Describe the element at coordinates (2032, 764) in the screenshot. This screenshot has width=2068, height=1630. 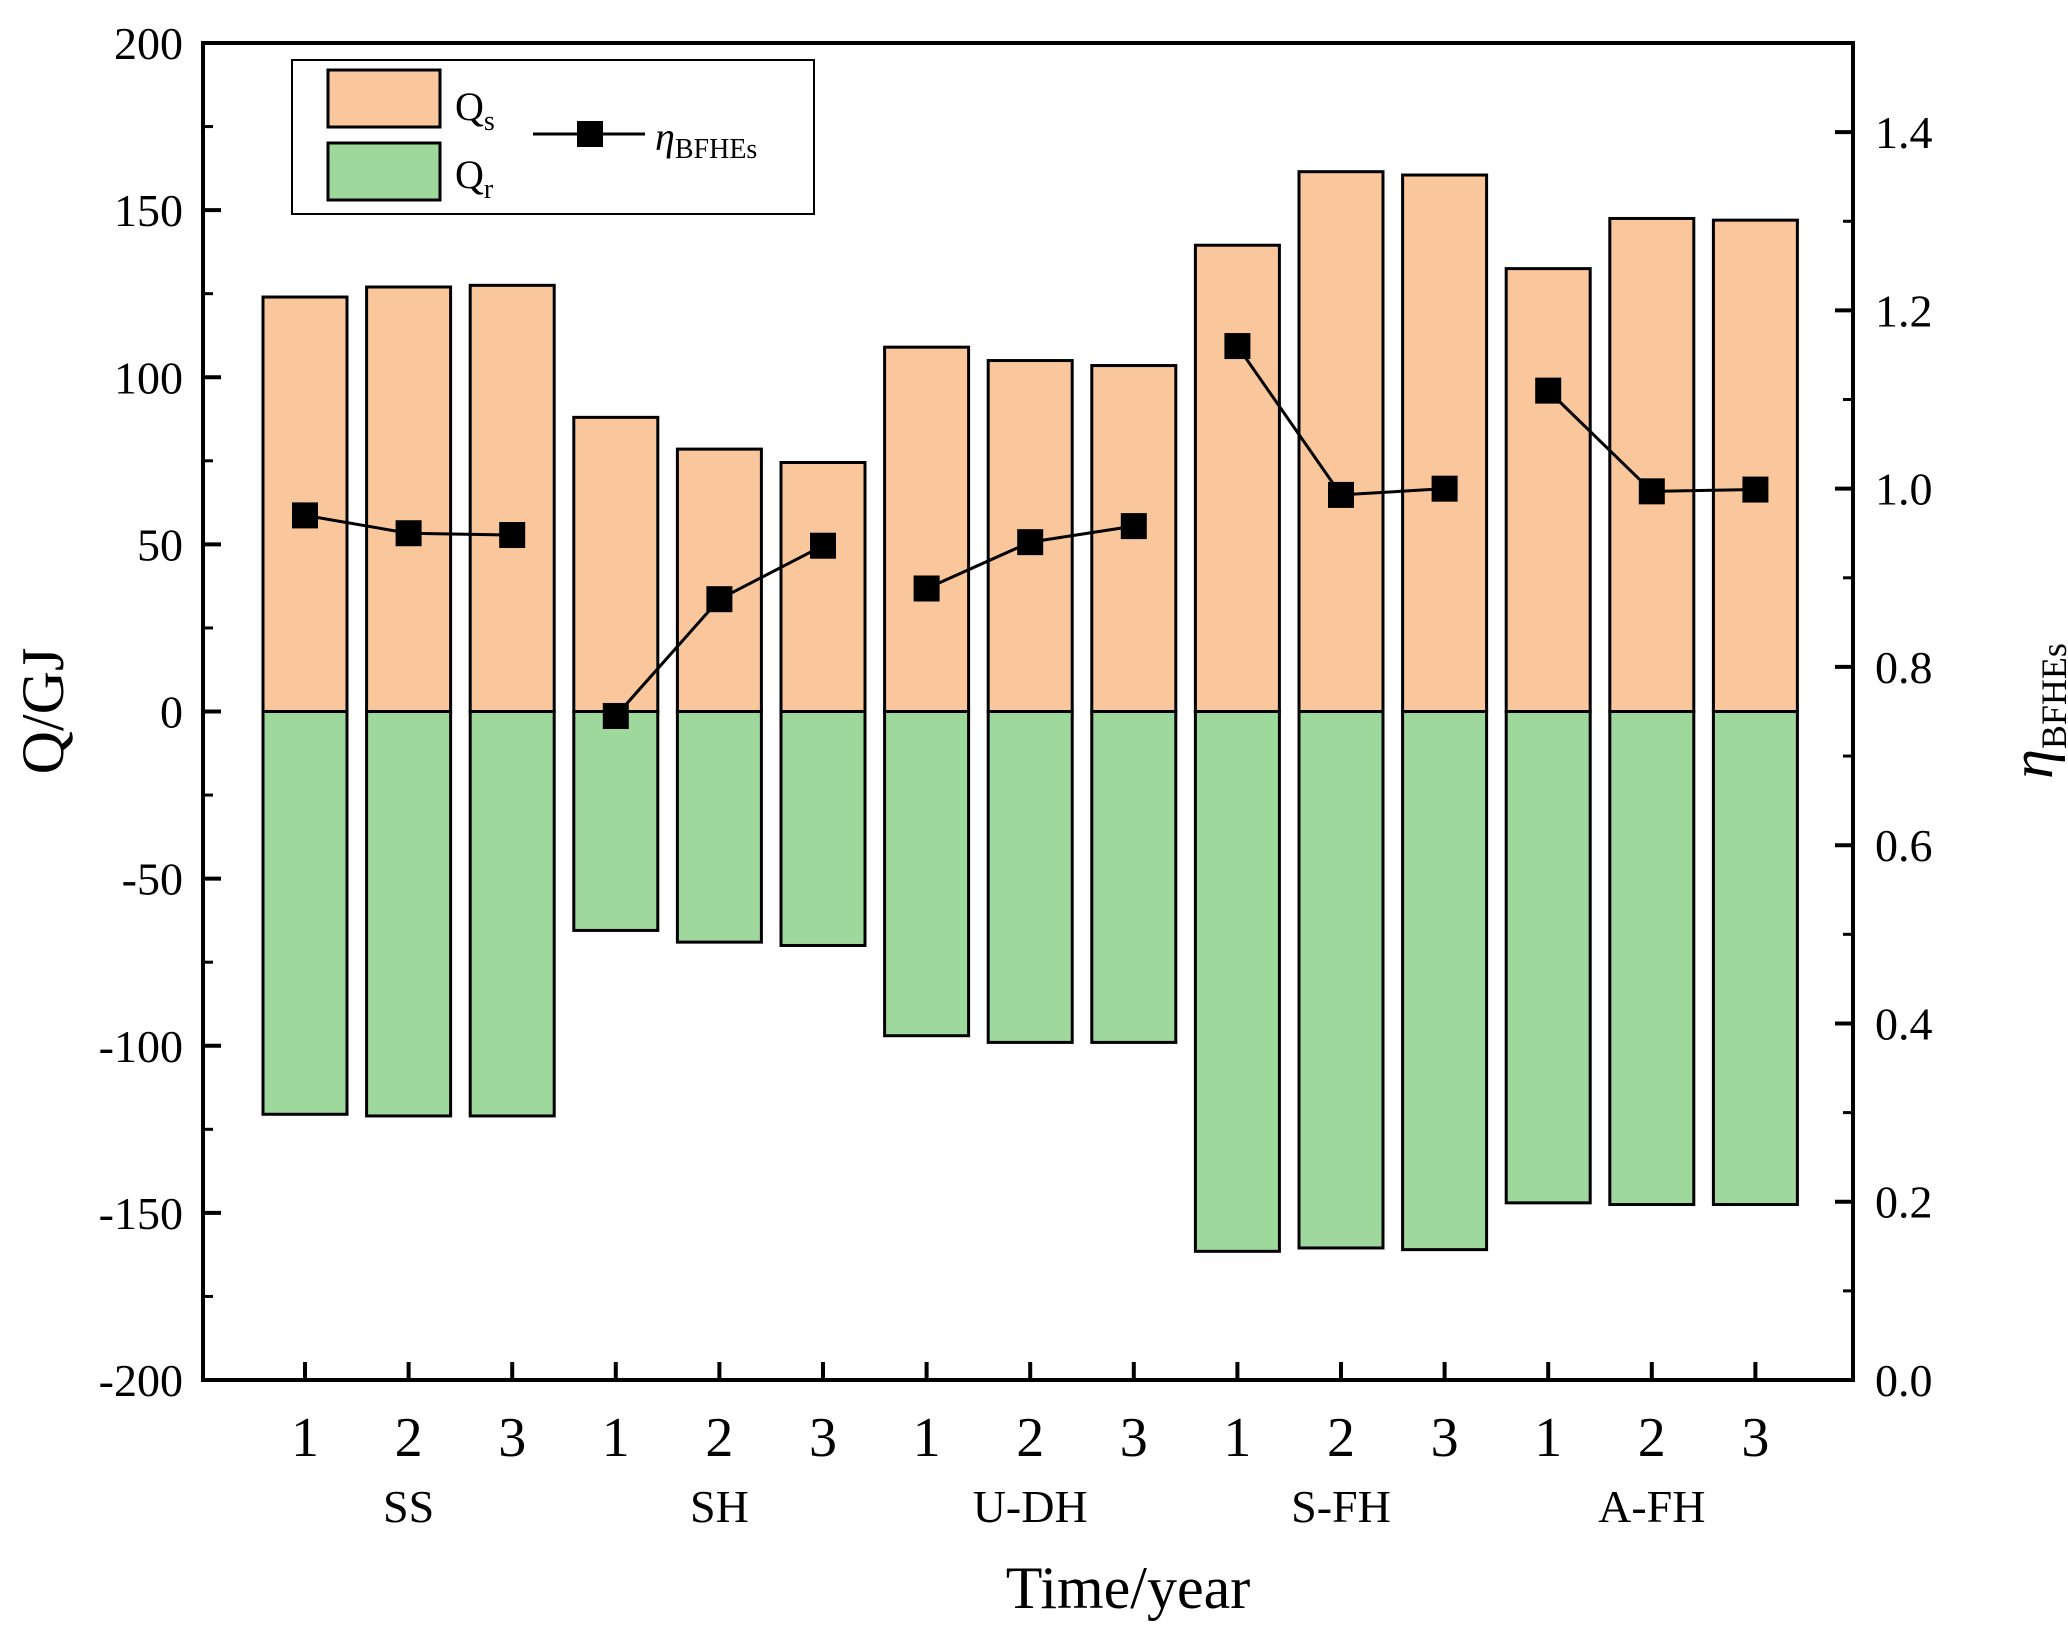
I see `y2-axis-title-symbol: η` at that location.